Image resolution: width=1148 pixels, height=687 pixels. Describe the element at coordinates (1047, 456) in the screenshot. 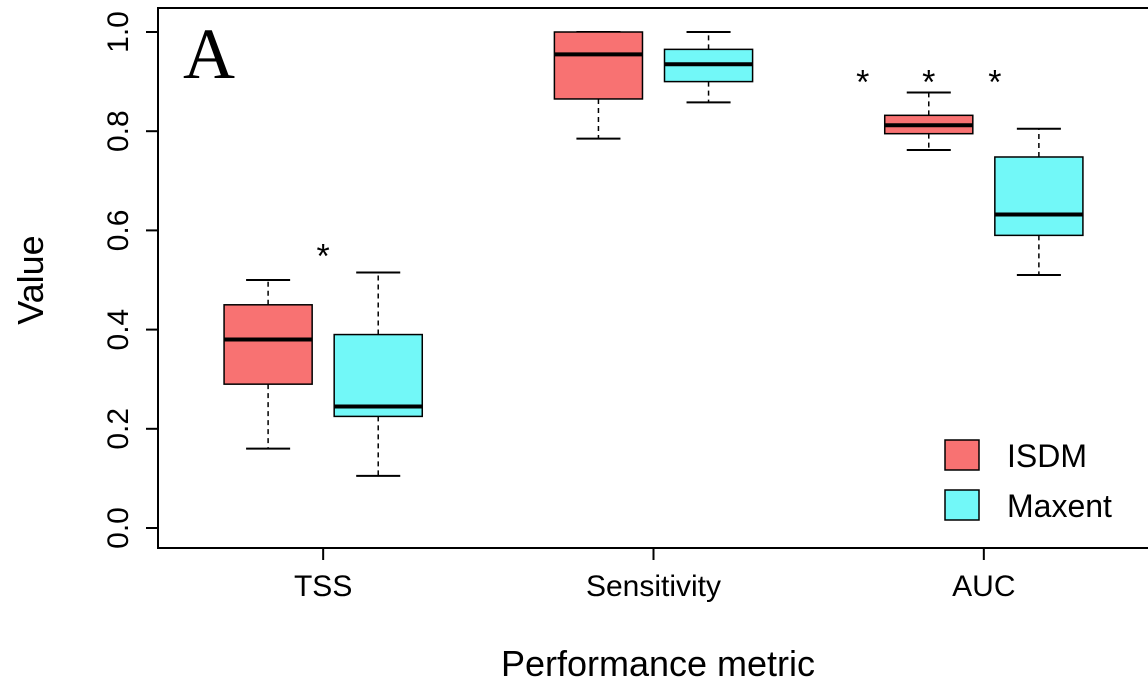

I see `legend-label: ISDM` at that location.